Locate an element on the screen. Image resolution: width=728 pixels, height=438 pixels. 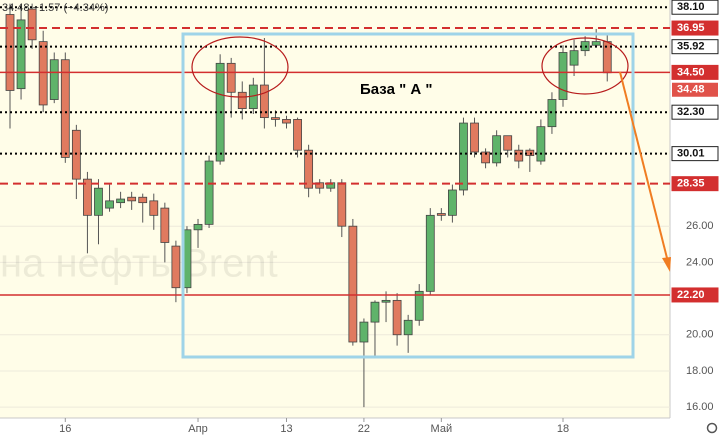
annotation: База " А " is located at coordinates (396, 89).